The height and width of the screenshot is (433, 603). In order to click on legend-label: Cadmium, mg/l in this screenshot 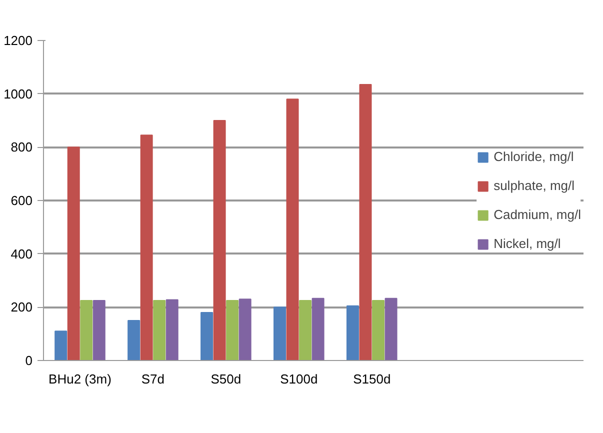, I will do `click(537, 214)`.